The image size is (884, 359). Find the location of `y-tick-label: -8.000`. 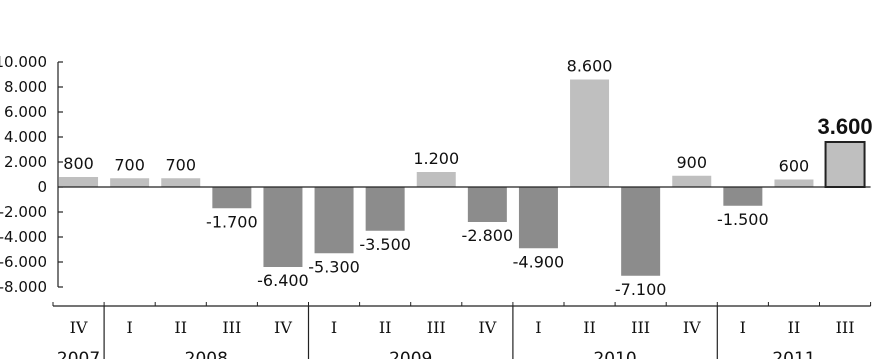

y-tick-label: -8.000 is located at coordinates (23, 287).